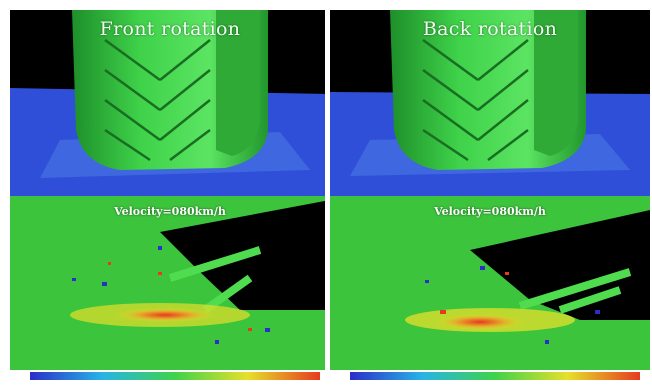 The height and width of the screenshot is (385, 652). I want to click on panel-title: Front rotation, so click(170, 29).